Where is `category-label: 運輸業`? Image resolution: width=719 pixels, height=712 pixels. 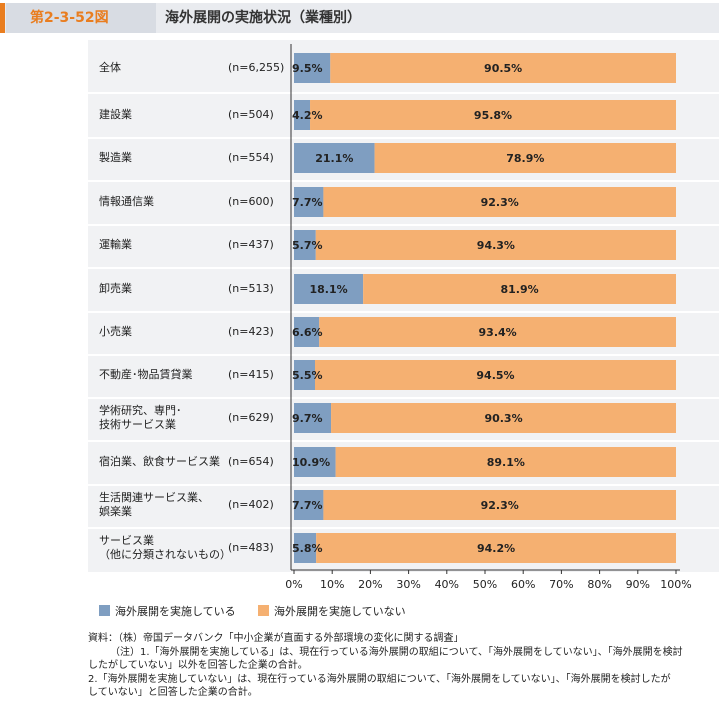 category-label: 運輸業 is located at coordinates (115, 244).